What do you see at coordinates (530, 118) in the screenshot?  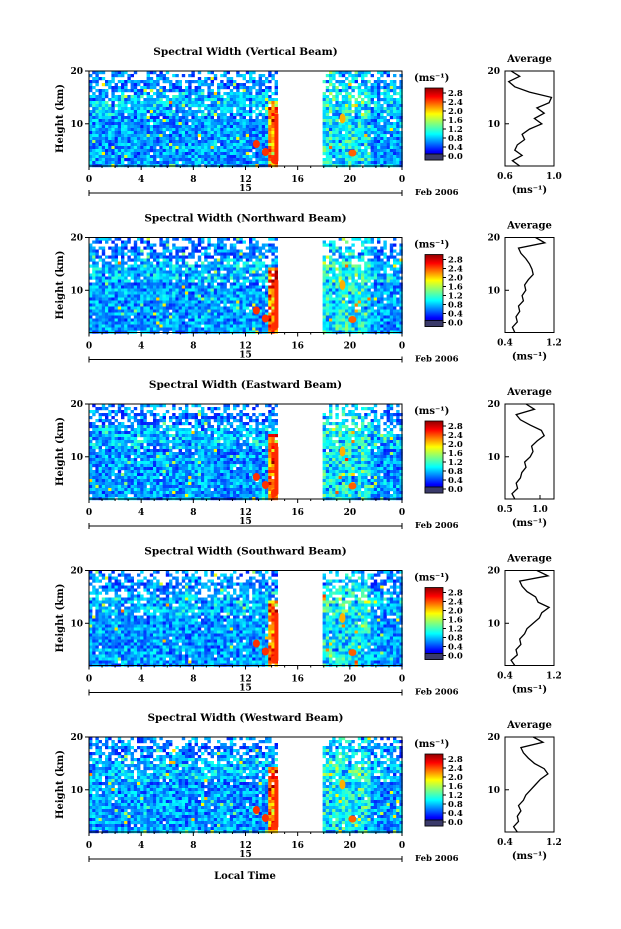 I see `average-profile-line` at bounding box center [530, 118].